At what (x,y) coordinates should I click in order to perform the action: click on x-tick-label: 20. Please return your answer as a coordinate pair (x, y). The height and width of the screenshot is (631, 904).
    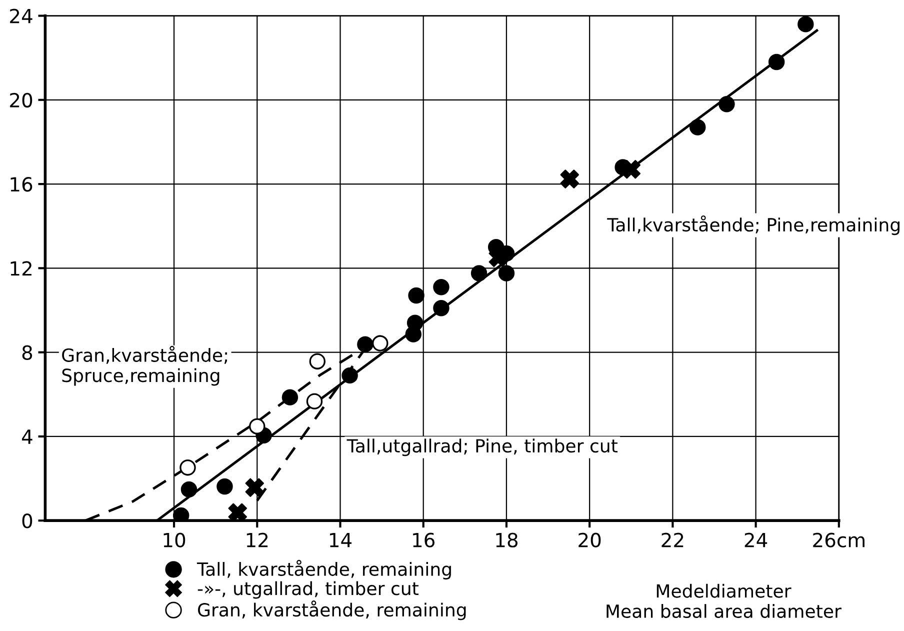
    Looking at the image, I should click on (589, 540).